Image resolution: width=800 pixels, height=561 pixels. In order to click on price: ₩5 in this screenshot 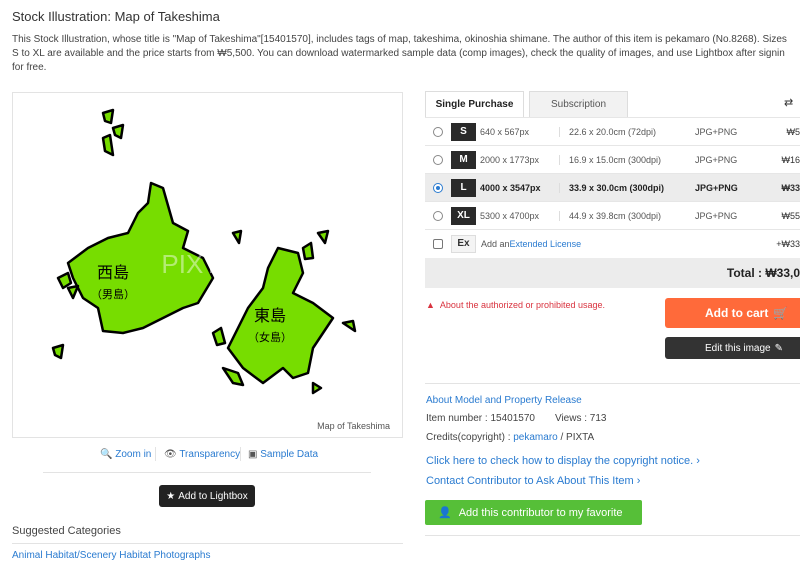, I will do `click(793, 131)`.